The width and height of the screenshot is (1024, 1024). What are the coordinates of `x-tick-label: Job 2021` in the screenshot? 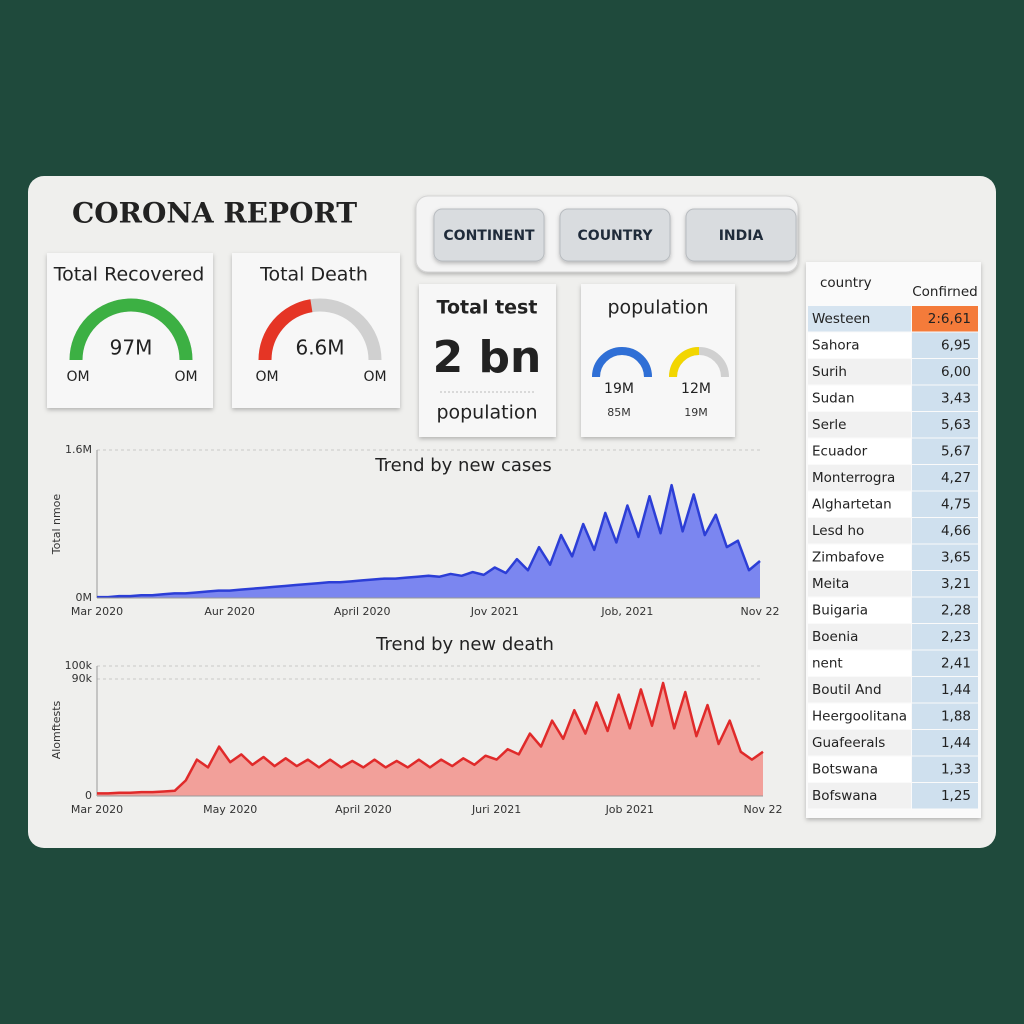 It's located at (629, 809).